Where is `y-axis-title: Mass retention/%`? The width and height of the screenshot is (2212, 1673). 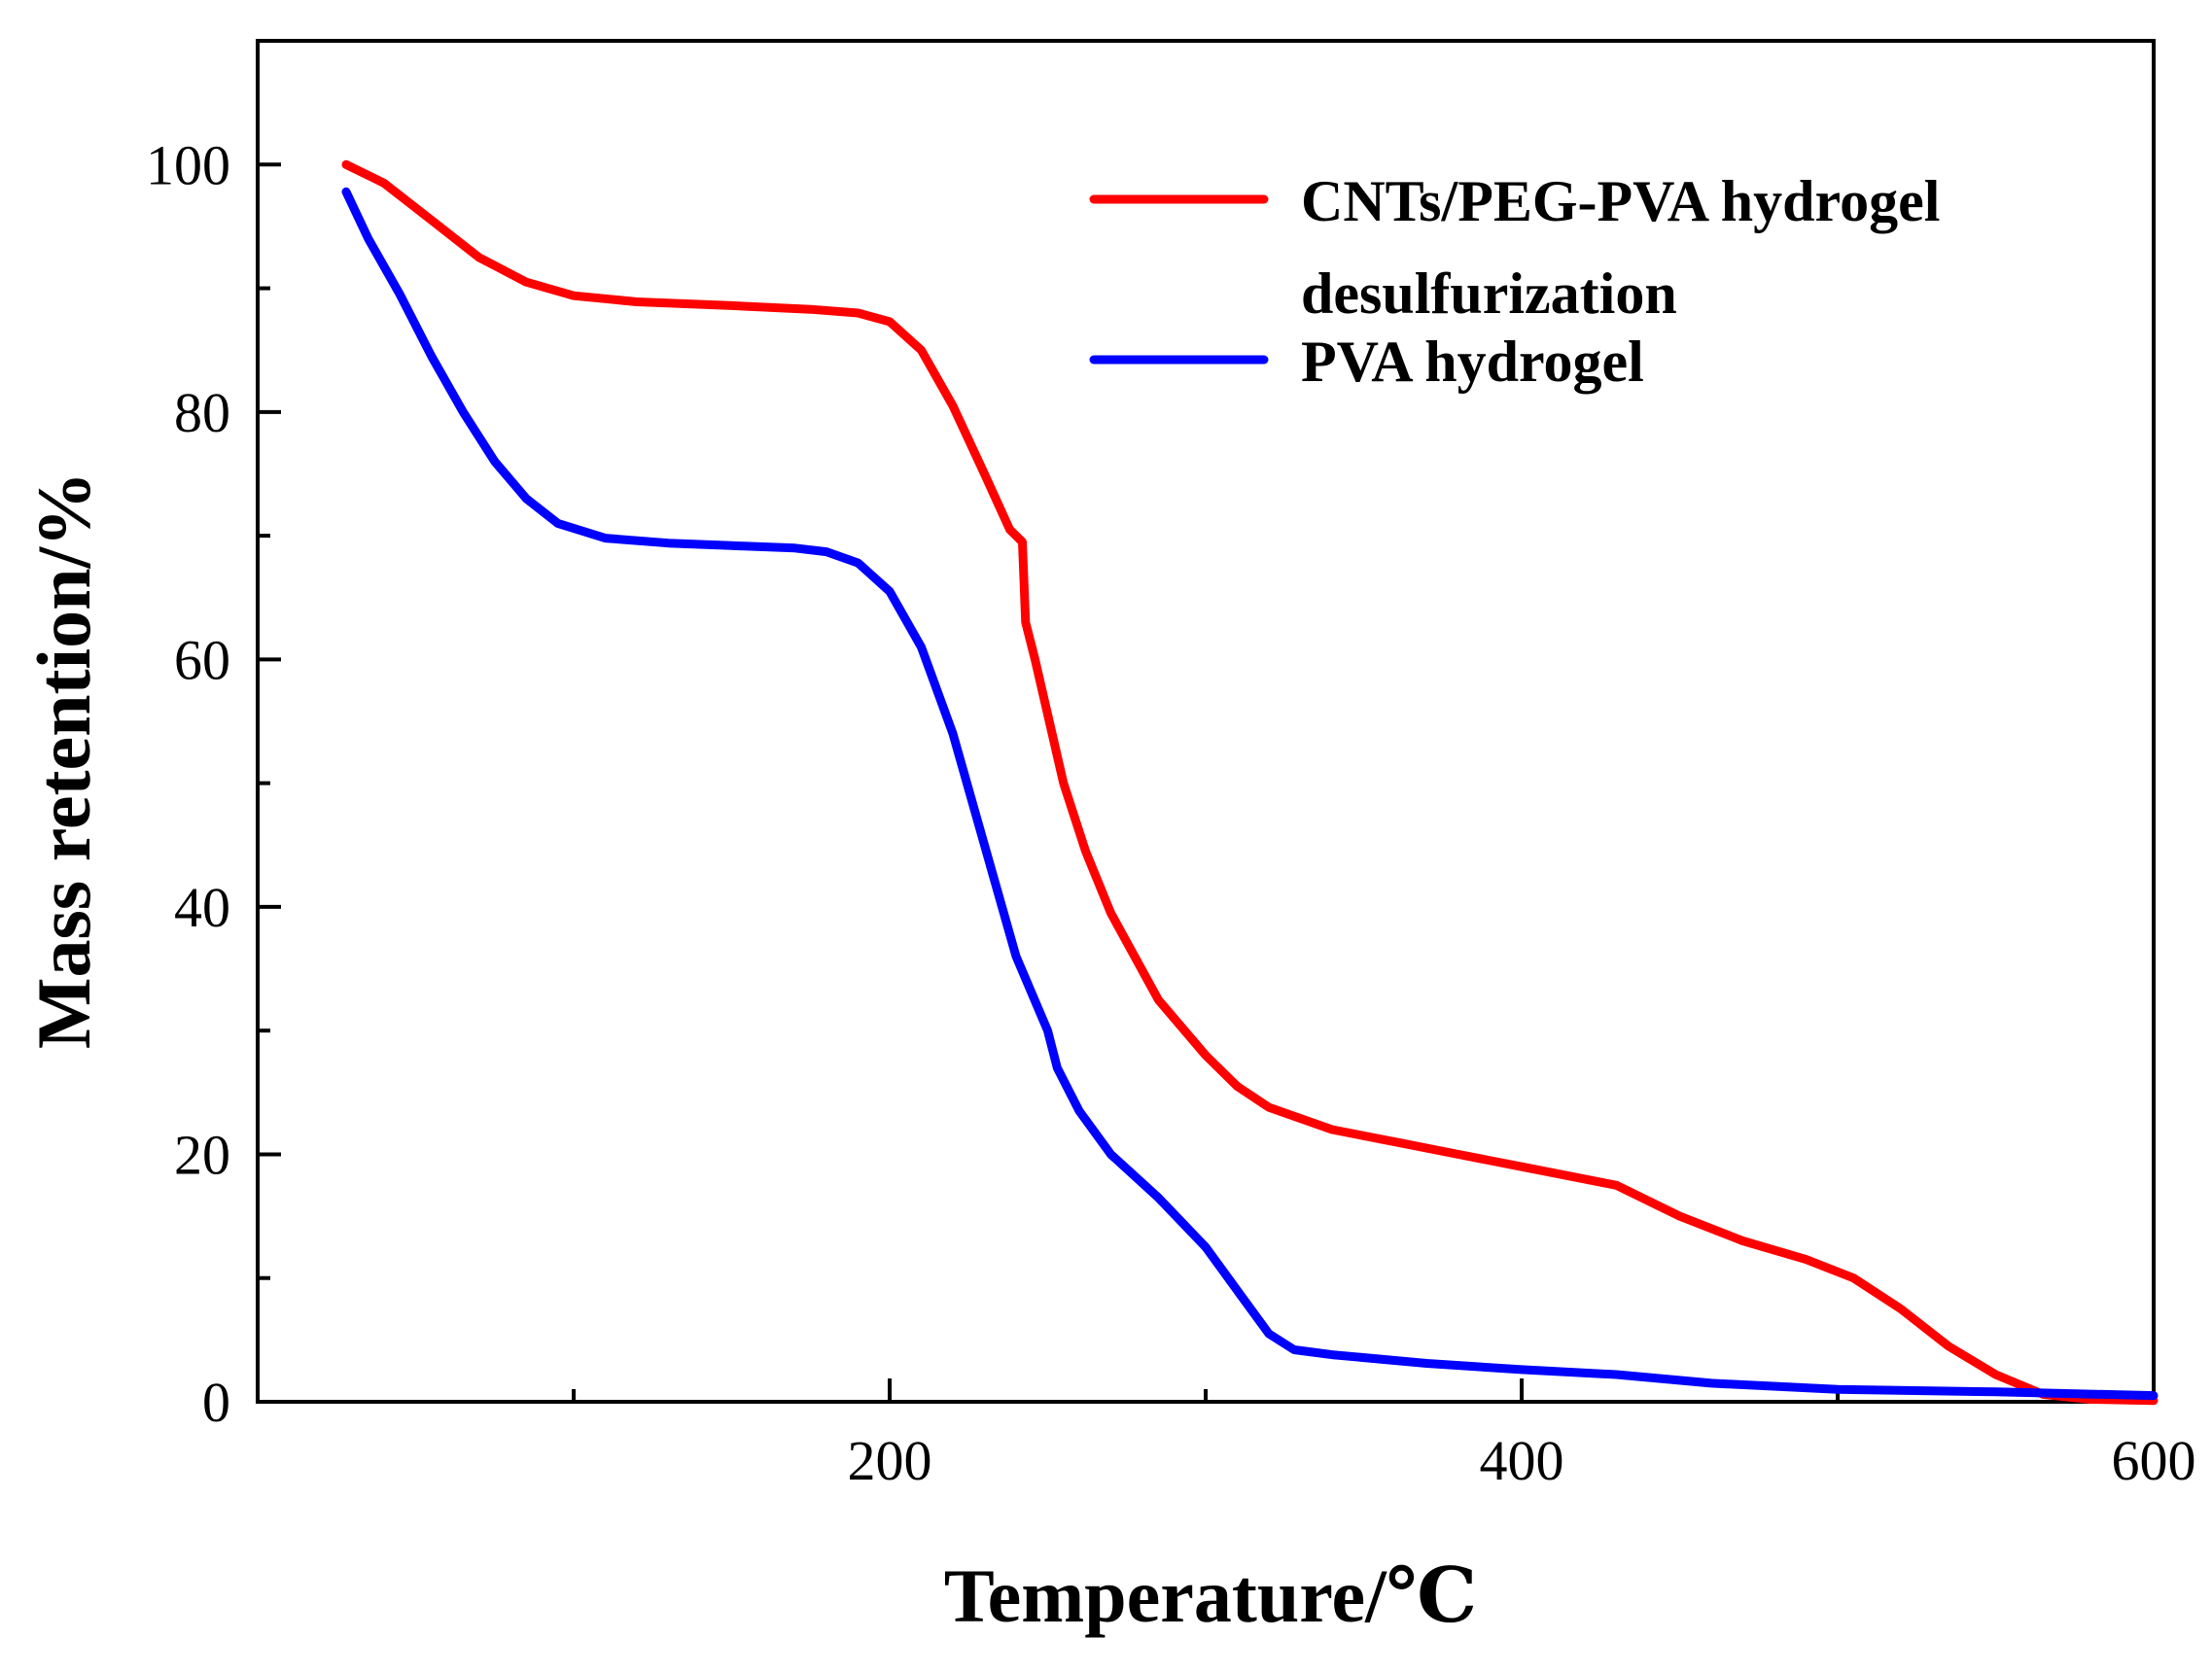 y-axis-title: Mass retention/% is located at coordinates (63, 760).